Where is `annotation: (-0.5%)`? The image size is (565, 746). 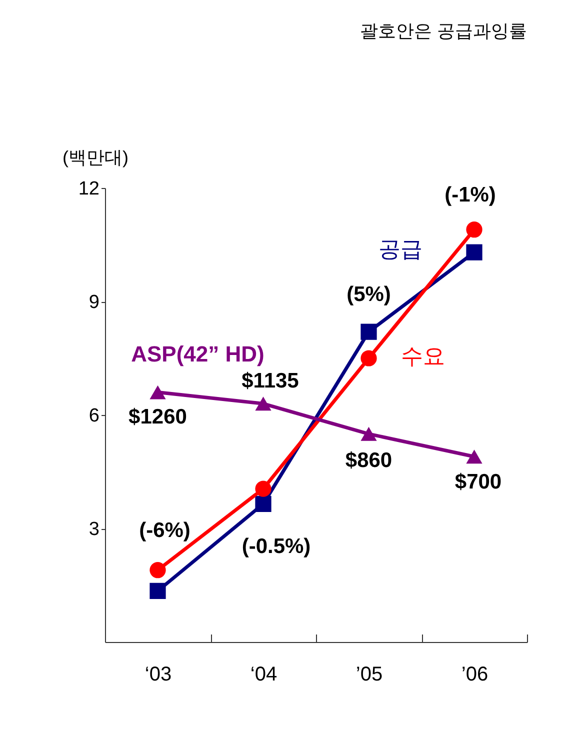
annotation: (-0.5%) is located at coordinates (276, 546).